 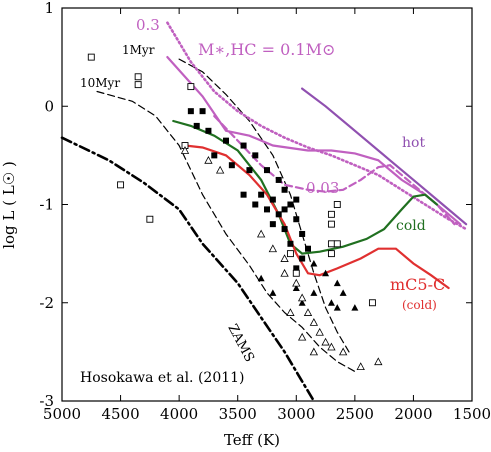 What do you see at coordinates (46, 401) in the screenshot?
I see `y-tick-label: -3` at bounding box center [46, 401].